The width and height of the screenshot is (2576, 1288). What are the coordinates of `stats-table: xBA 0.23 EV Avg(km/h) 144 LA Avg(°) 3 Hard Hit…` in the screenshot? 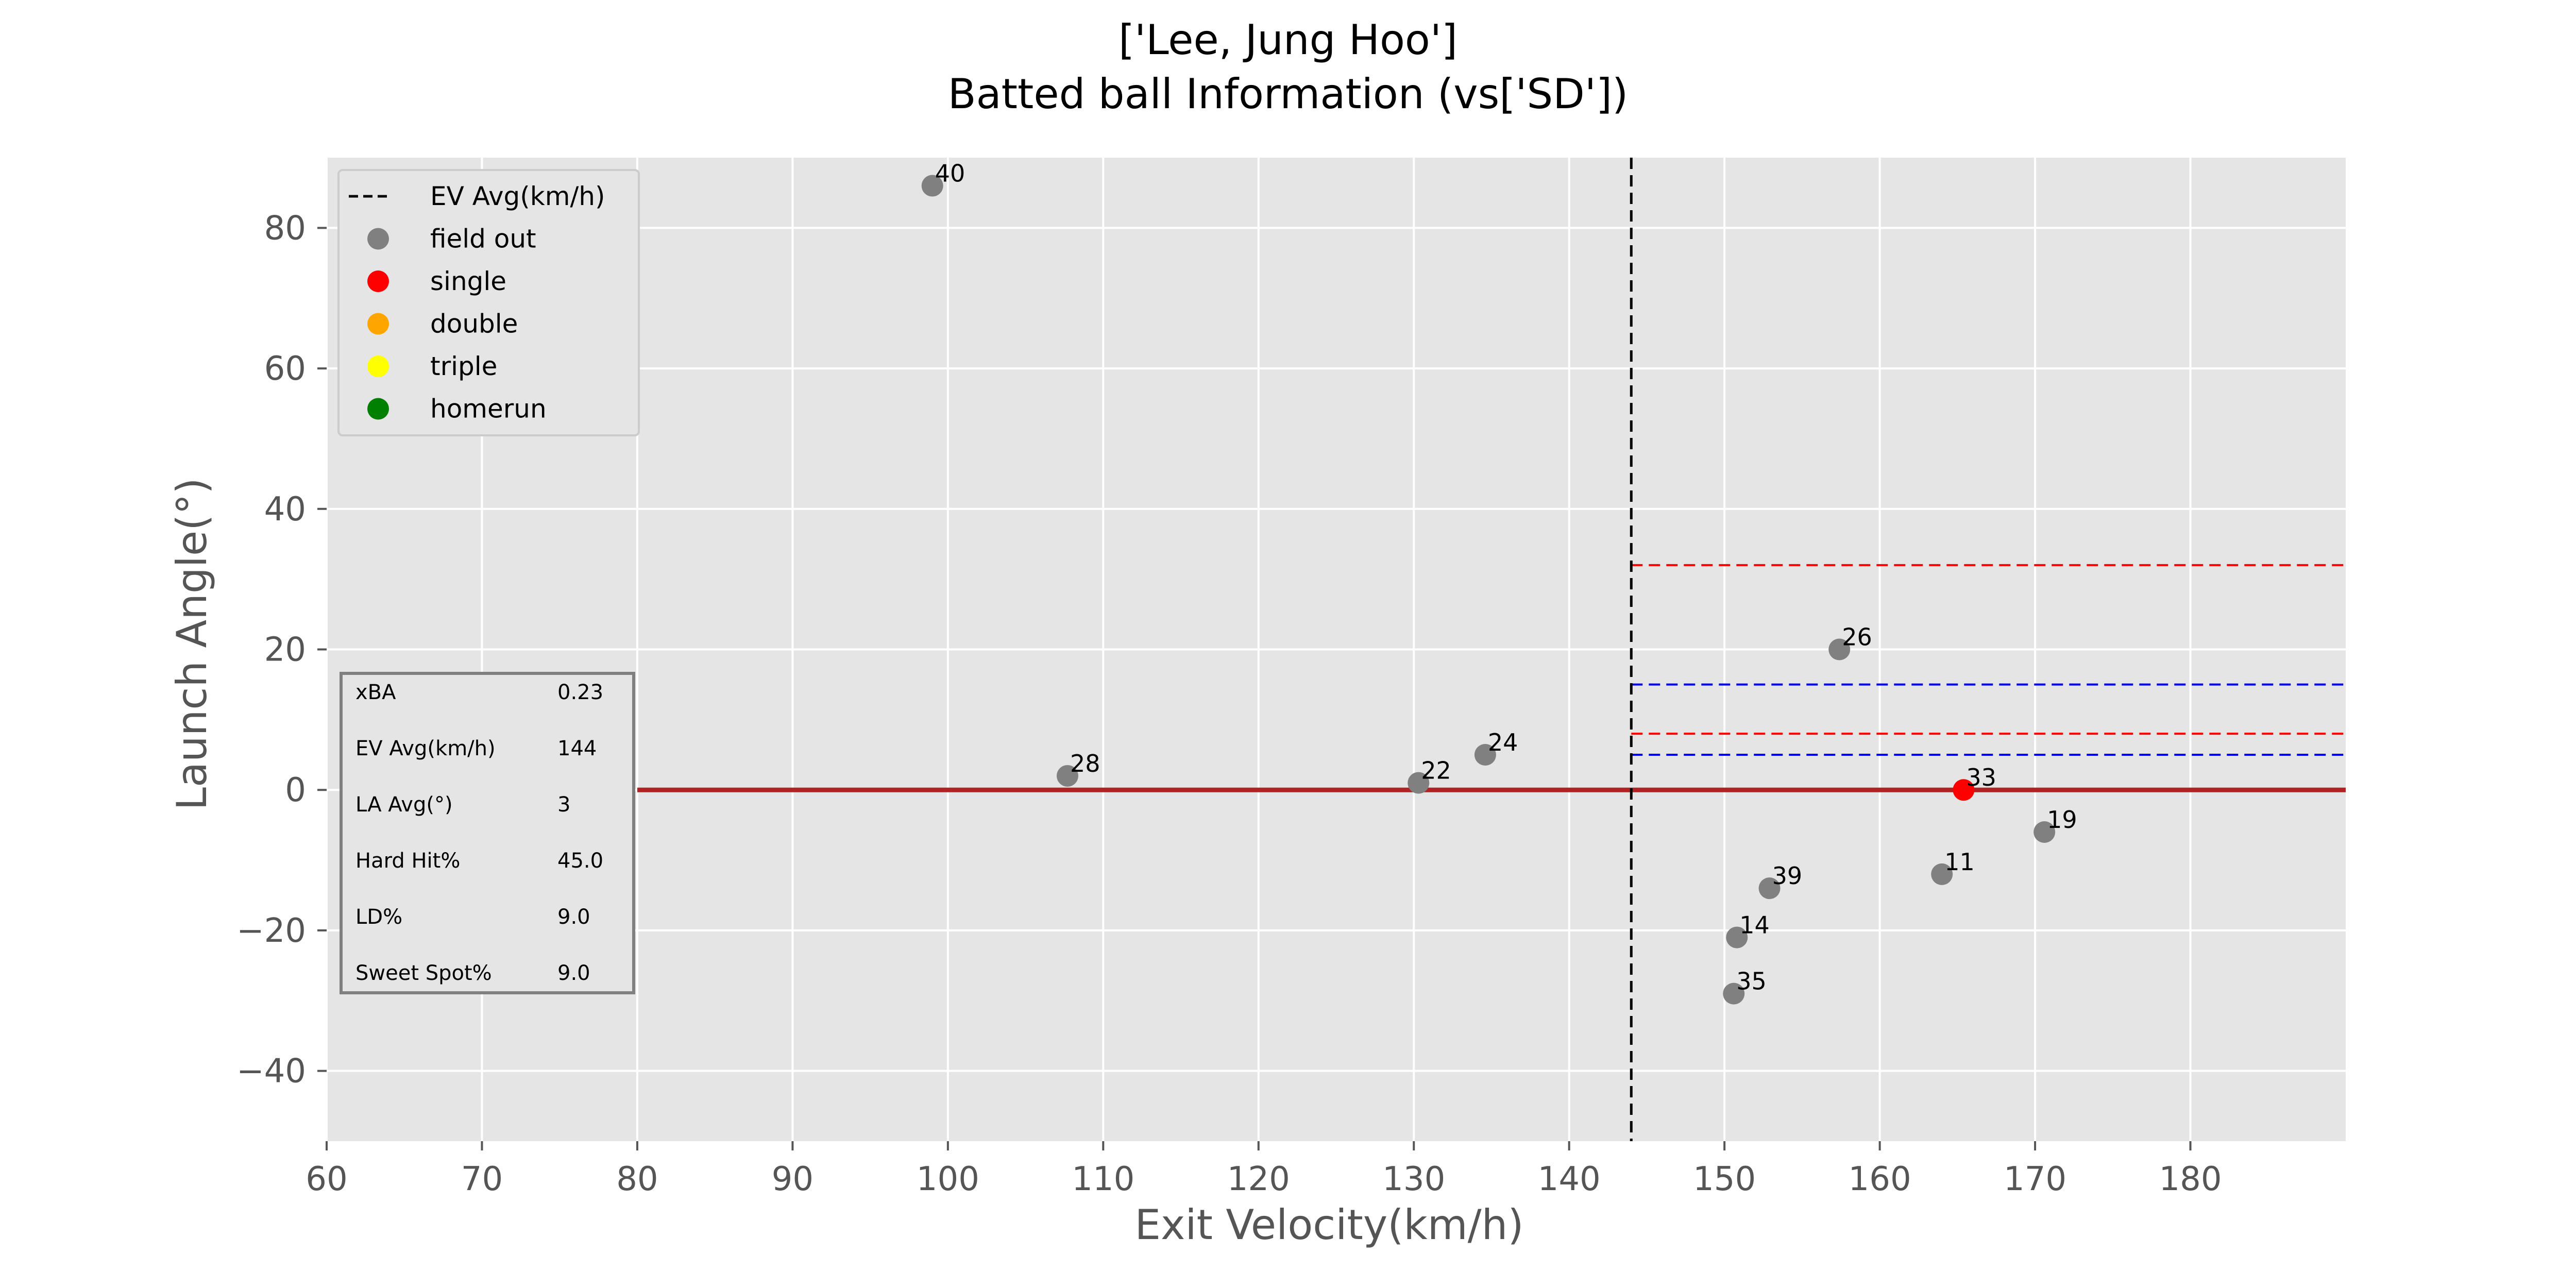 It's located at (487, 833).